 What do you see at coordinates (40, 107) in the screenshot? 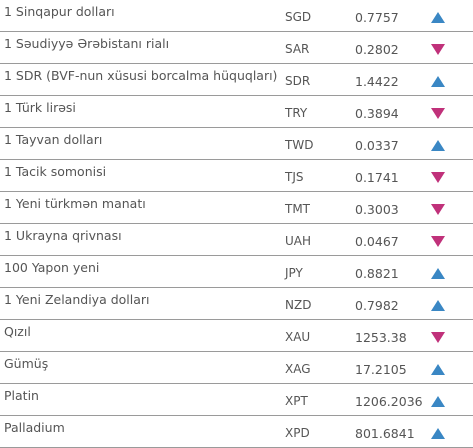
I see `currency-name: 1 Türk lirəsi` at bounding box center [40, 107].